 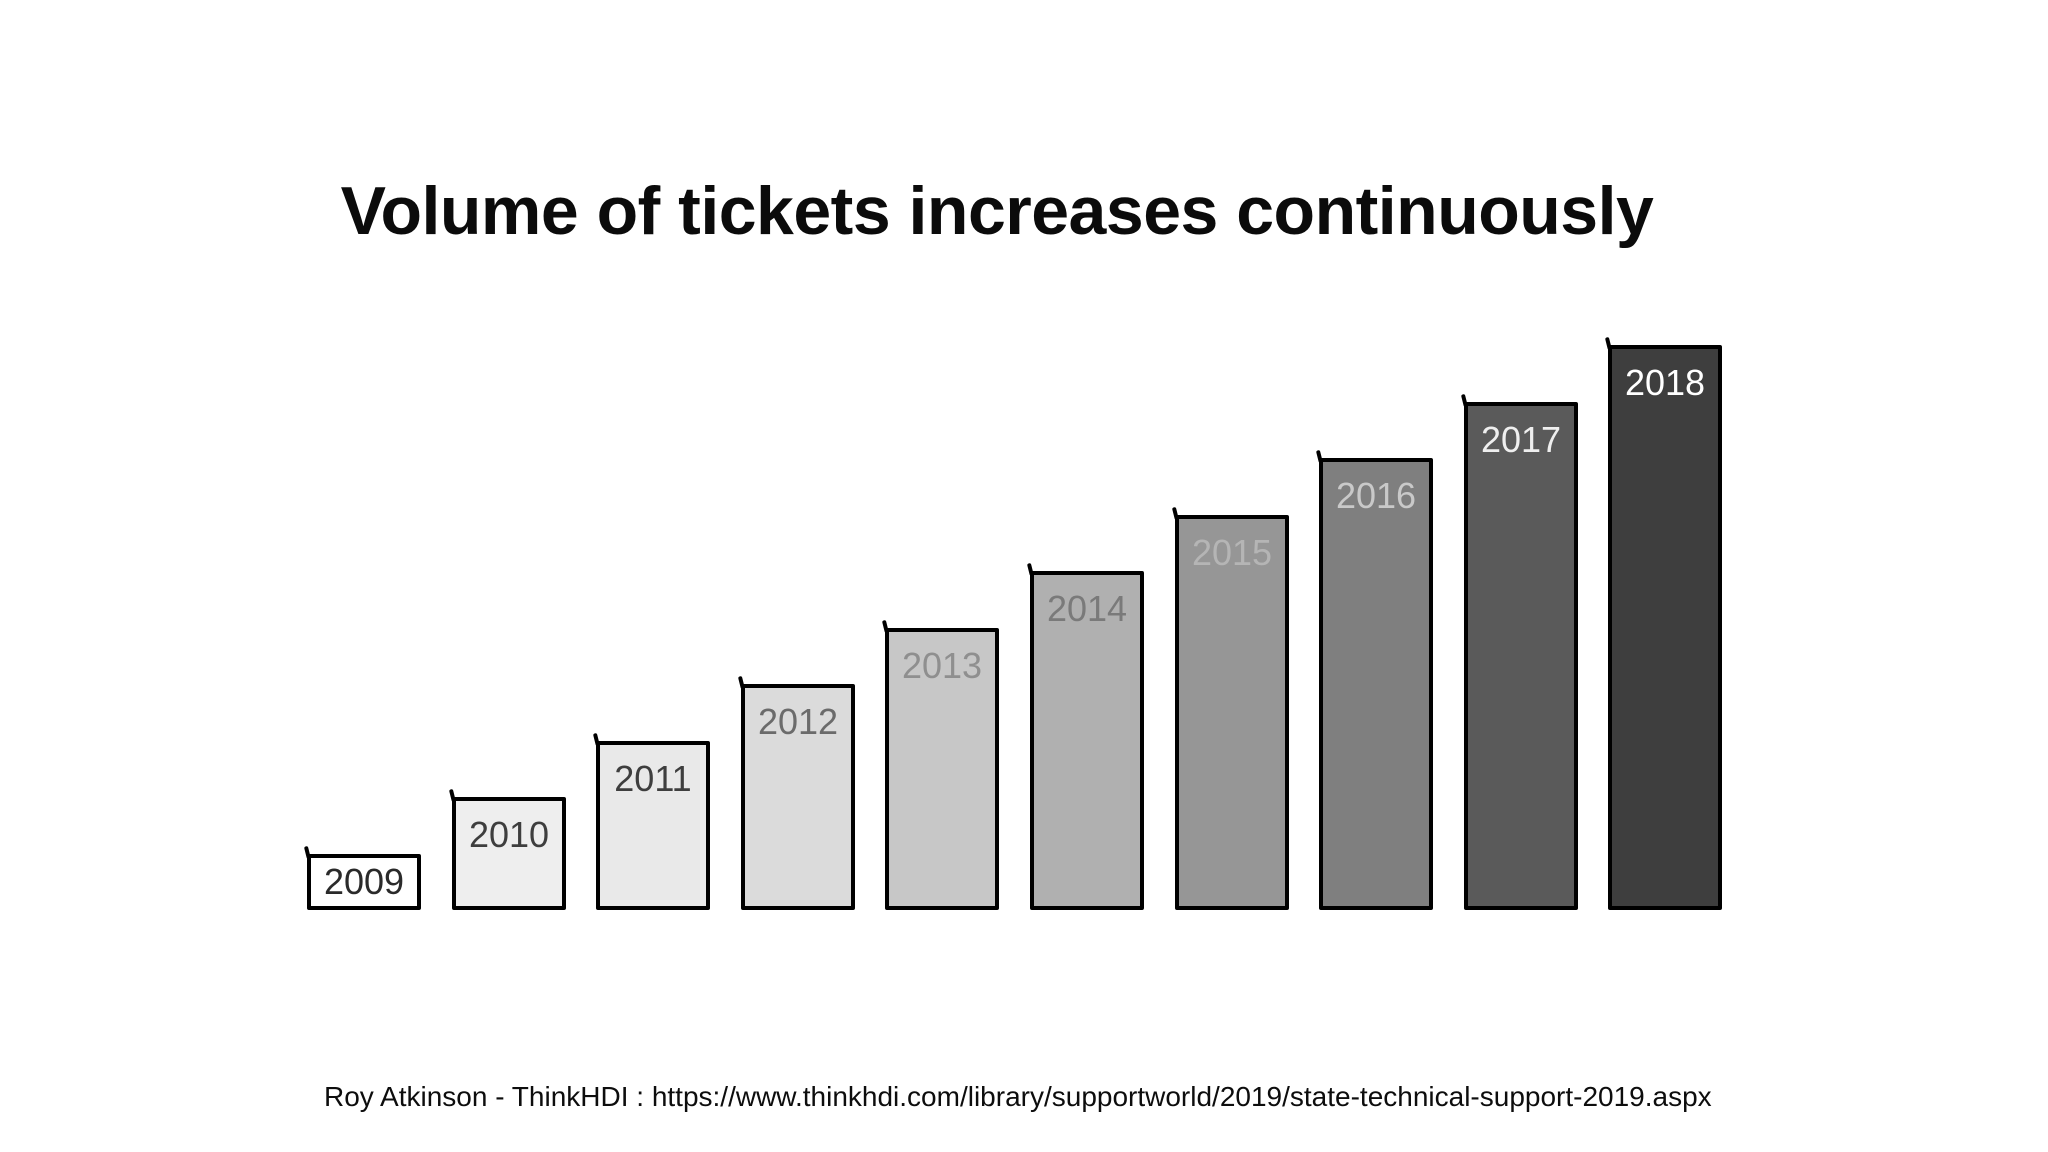 I want to click on bar-year-label: 2017, so click(x=1521, y=439).